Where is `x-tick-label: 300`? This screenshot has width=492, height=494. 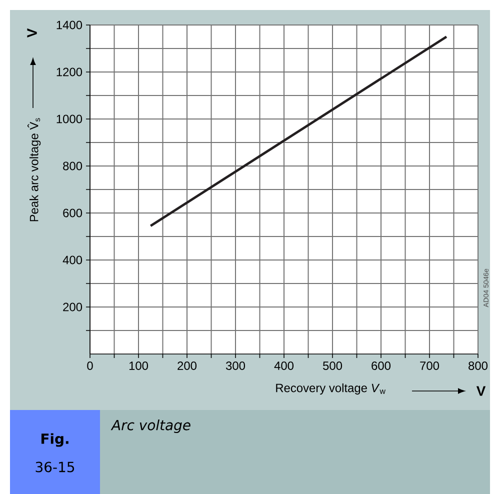 x-tick-label: 300 is located at coordinates (236, 366).